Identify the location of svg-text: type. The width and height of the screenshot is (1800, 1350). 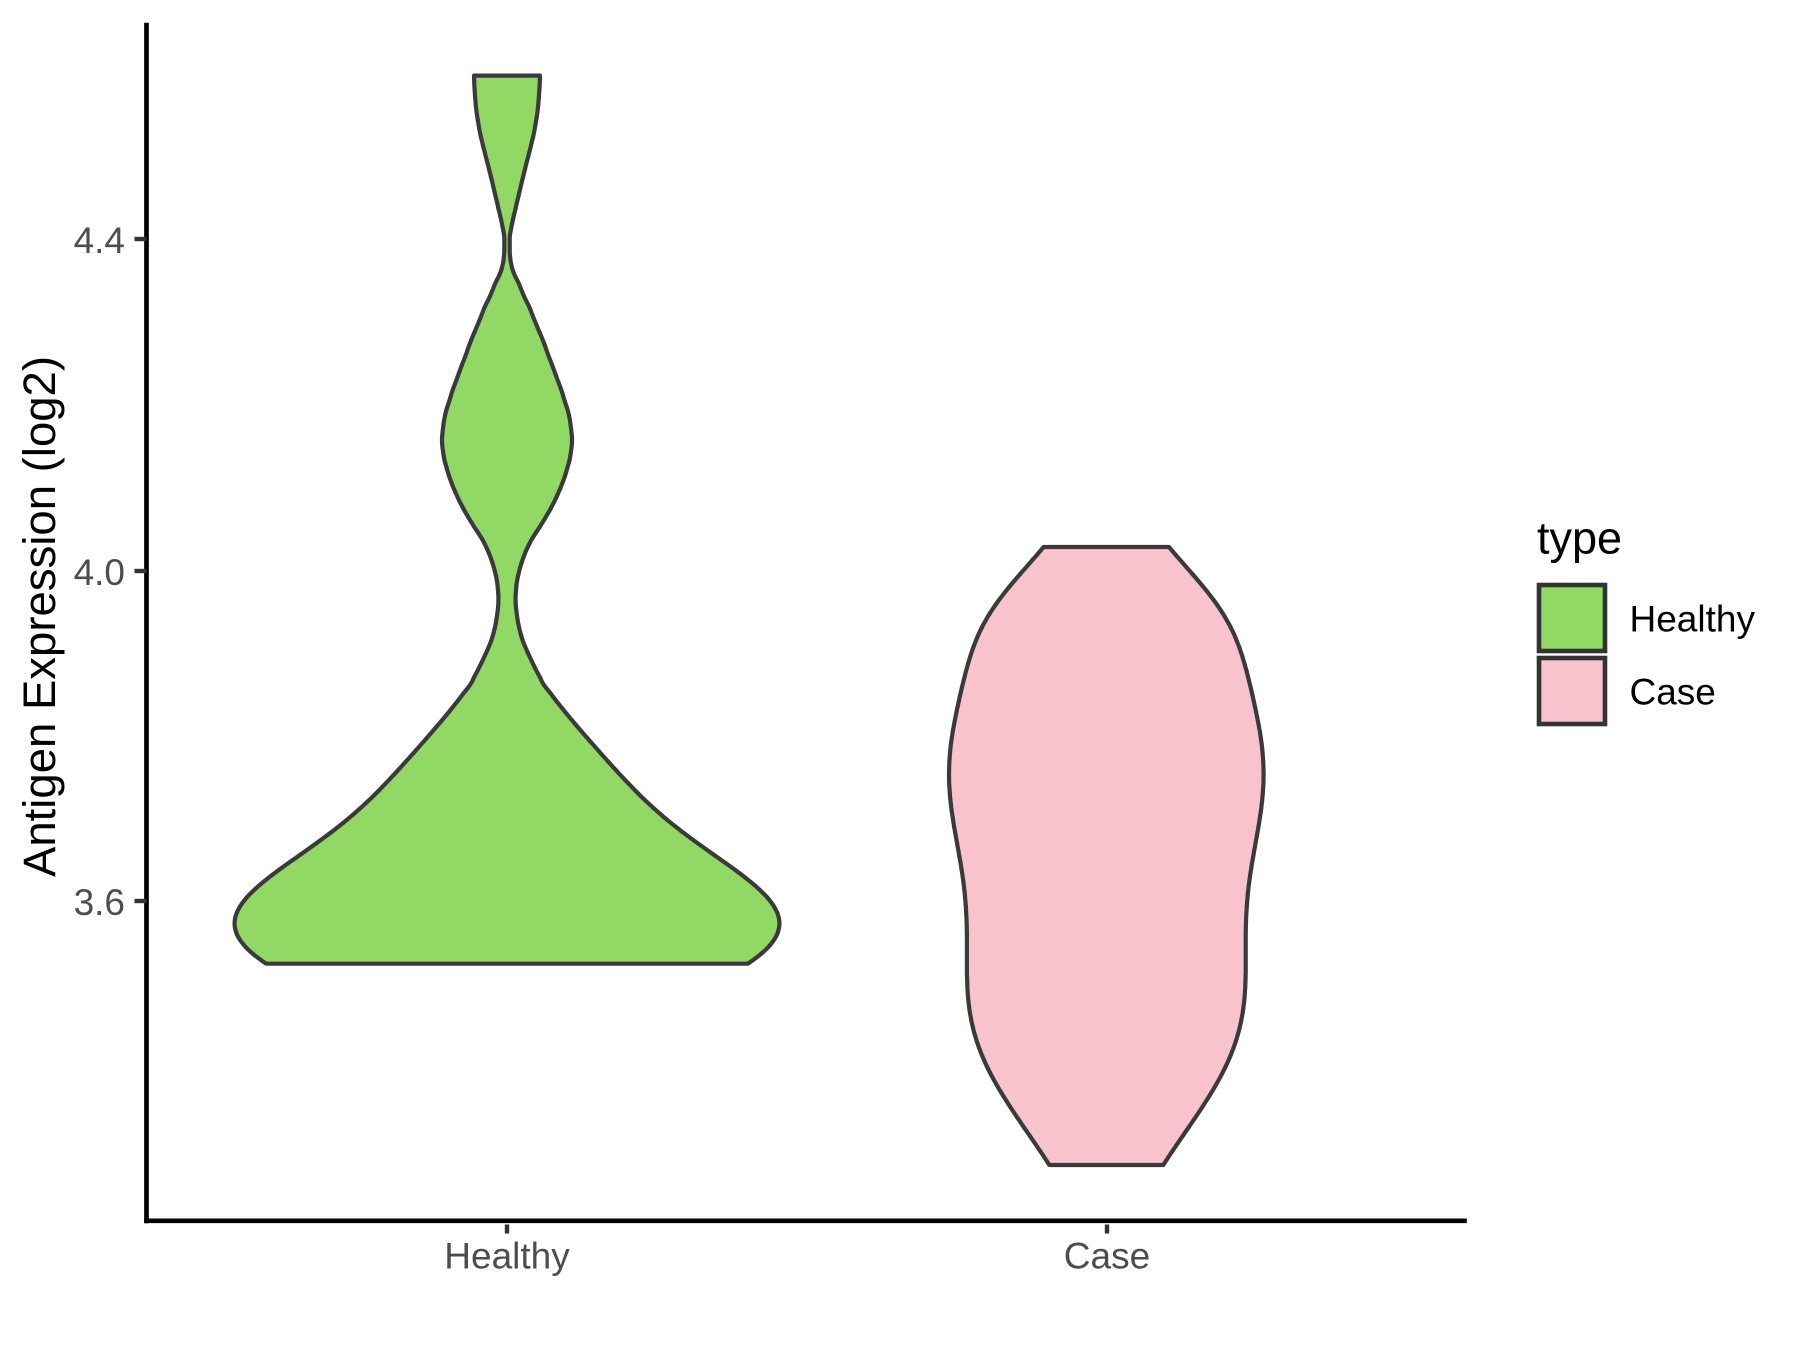
(1579, 538).